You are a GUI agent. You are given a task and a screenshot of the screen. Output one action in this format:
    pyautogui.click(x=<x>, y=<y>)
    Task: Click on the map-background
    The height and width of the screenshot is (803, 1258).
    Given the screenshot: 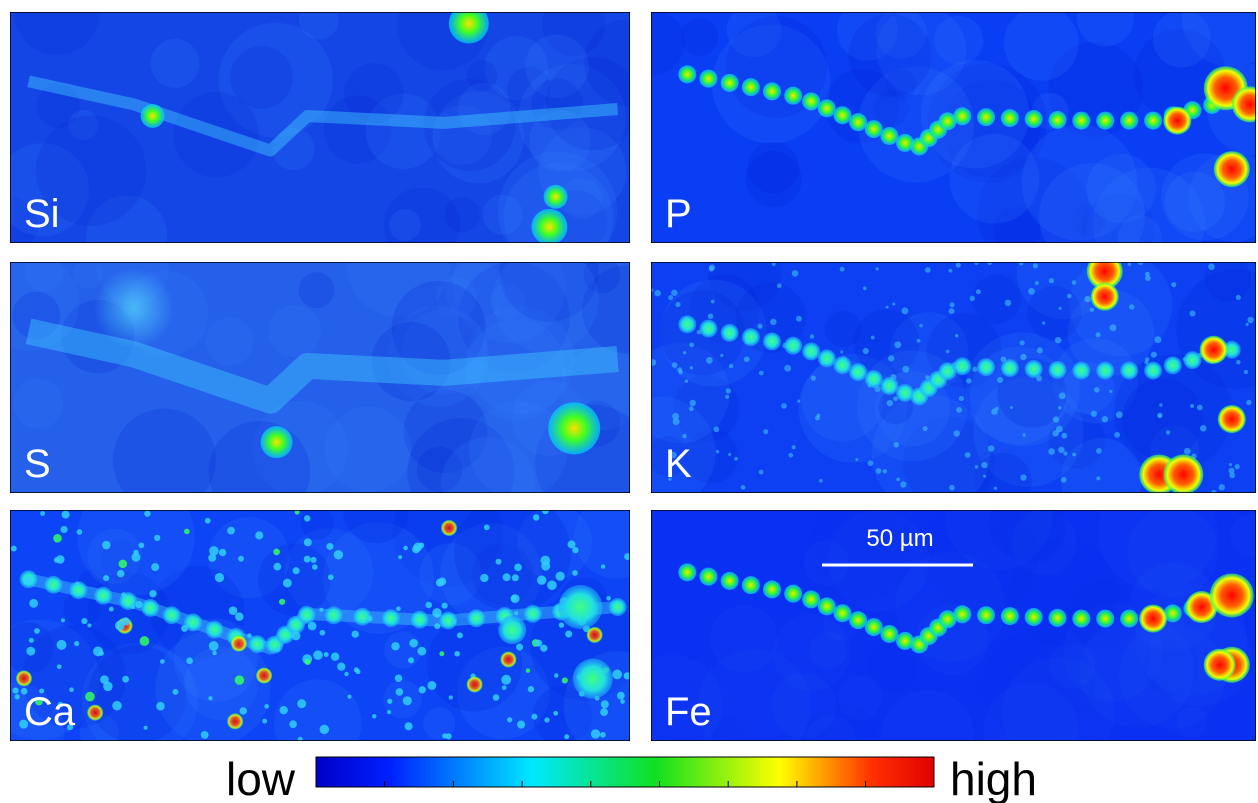 What is the action you would take?
    pyautogui.click(x=320, y=625)
    